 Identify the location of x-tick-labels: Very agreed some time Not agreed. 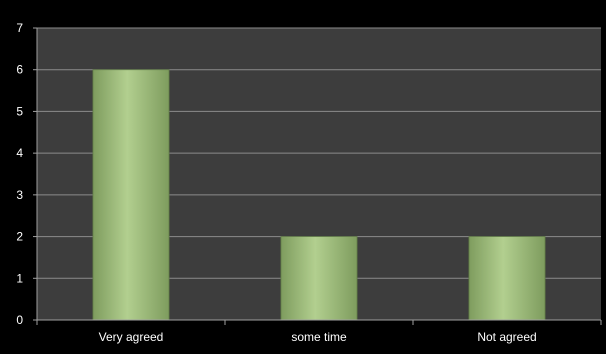
(318, 337).